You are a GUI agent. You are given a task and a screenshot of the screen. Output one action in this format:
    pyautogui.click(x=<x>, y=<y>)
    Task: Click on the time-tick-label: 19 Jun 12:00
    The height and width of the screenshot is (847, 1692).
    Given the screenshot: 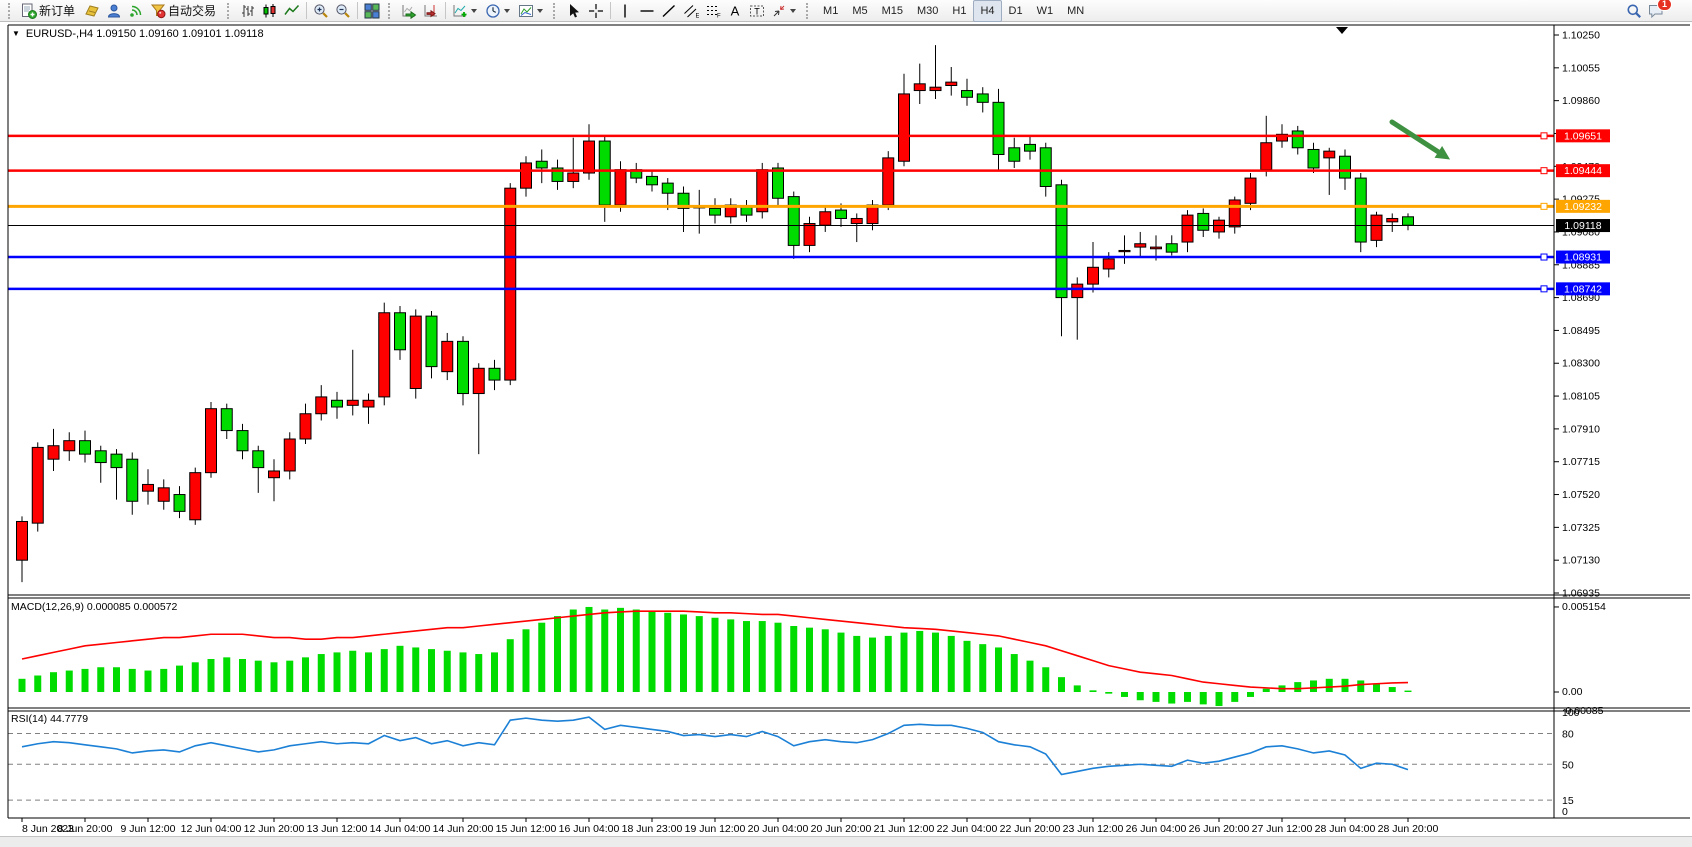 What is the action you would take?
    pyautogui.click(x=715, y=829)
    